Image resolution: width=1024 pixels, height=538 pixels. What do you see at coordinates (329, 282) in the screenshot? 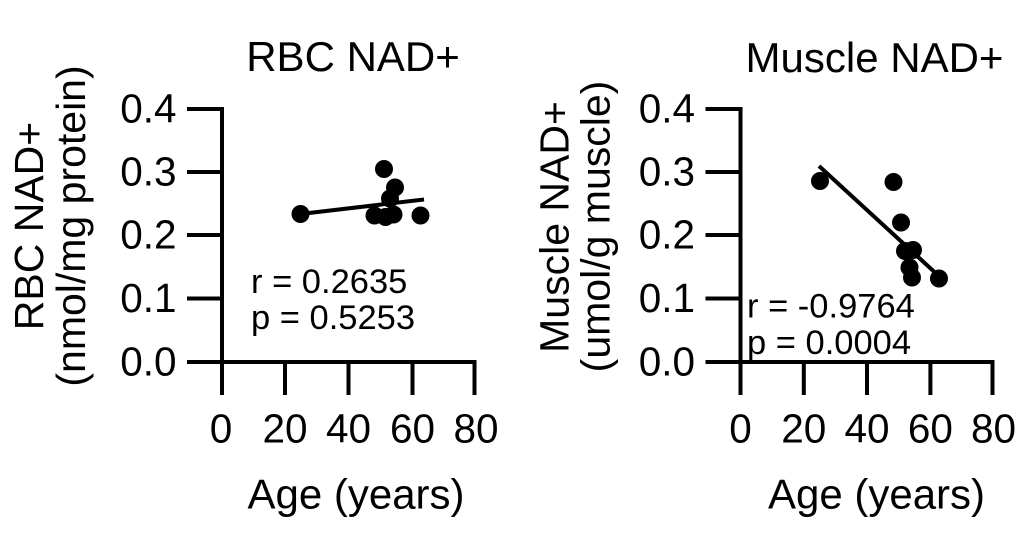
I see `svg-text: r = 0.2635` at bounding box center [329, 282].